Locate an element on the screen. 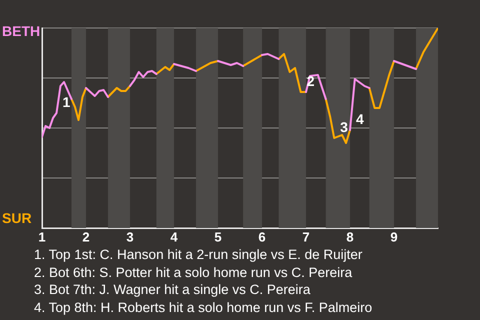 The image size is (480, 320). text: BETH is located at coordinates (21, 31).